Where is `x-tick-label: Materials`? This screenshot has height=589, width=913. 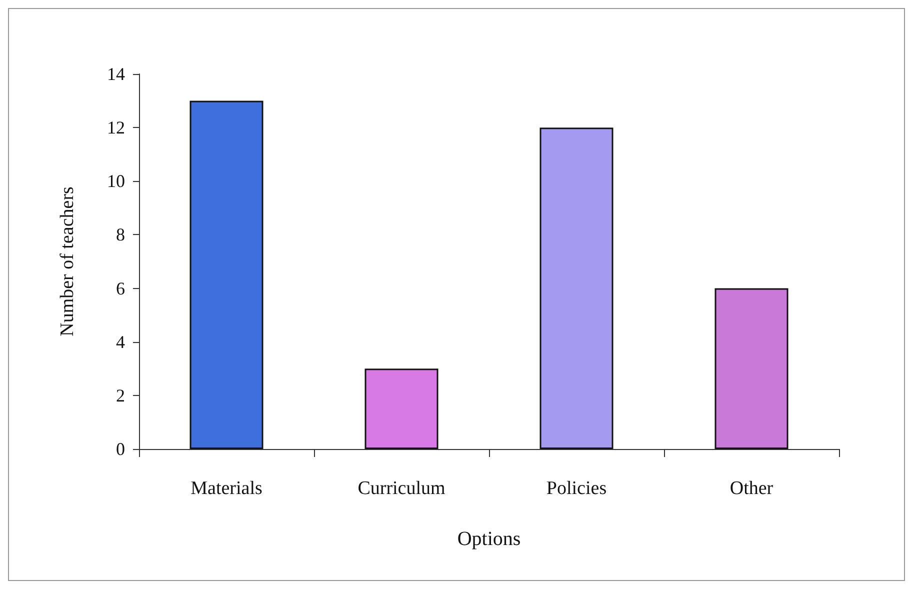
x-tick-label: Materials is located at coordinates (226, 488).